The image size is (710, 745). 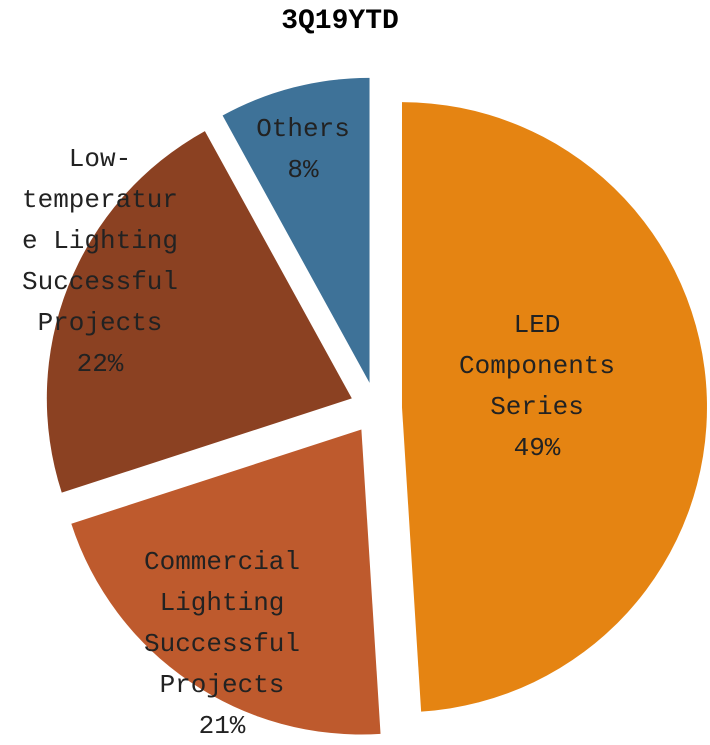 What do you see at coordinates (222, 623) in the screenshot?
I see `category-label: Commercial Lighting Successful Projects` at bounding box center [222, 623].